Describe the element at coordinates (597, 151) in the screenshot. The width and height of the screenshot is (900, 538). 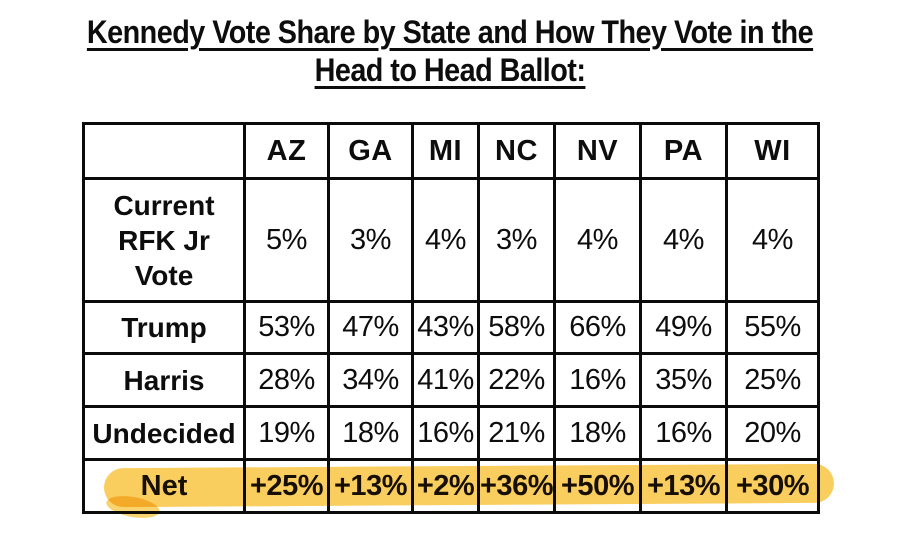
I see `col-header-nv: NV` at that location.